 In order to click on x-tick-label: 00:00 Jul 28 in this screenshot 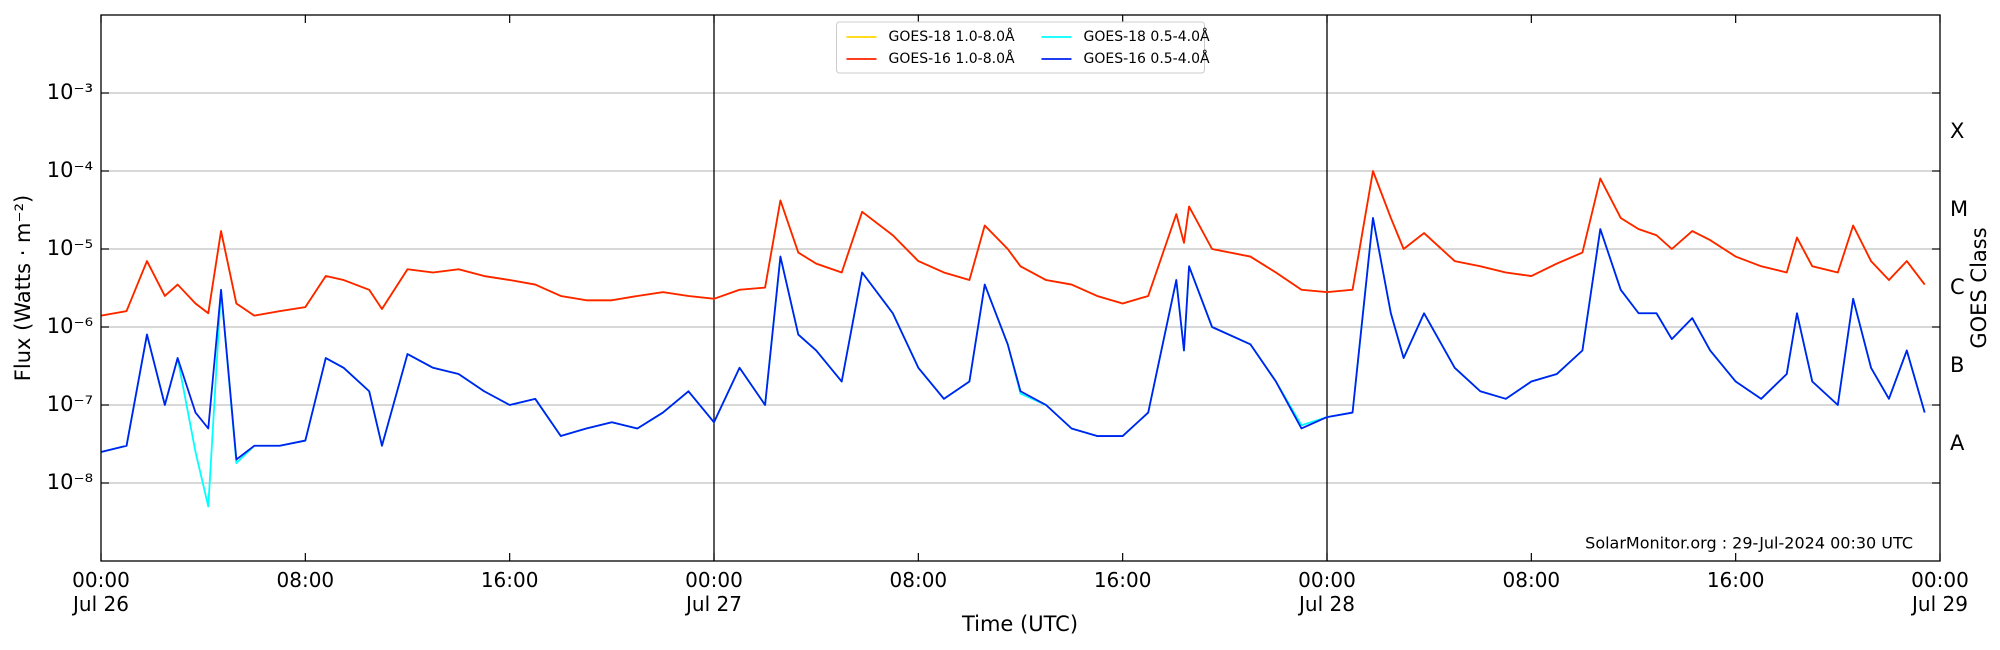, I will do `click(1327, 592)`.